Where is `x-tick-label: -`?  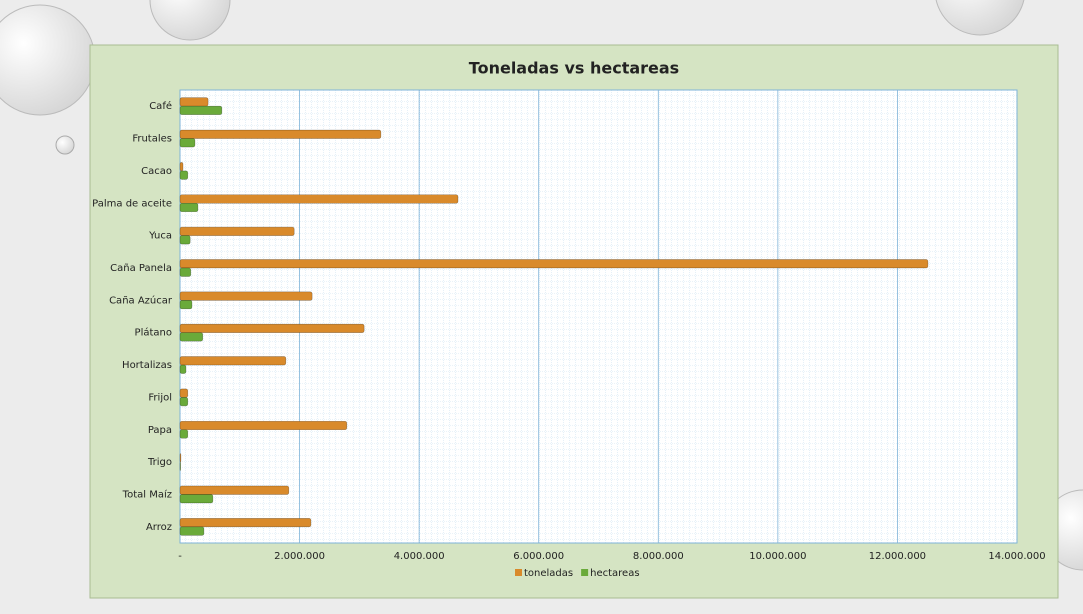 x-tick-label: - is located at coordinates (180, 556).